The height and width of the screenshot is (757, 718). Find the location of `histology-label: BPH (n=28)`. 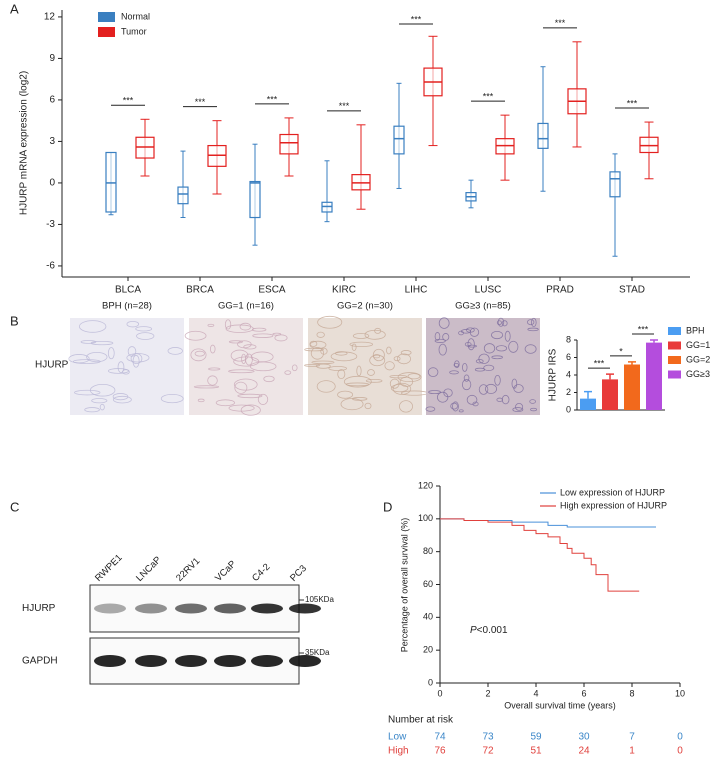

histology-label: BPH (n=28) is located at coordinates (127, 306).